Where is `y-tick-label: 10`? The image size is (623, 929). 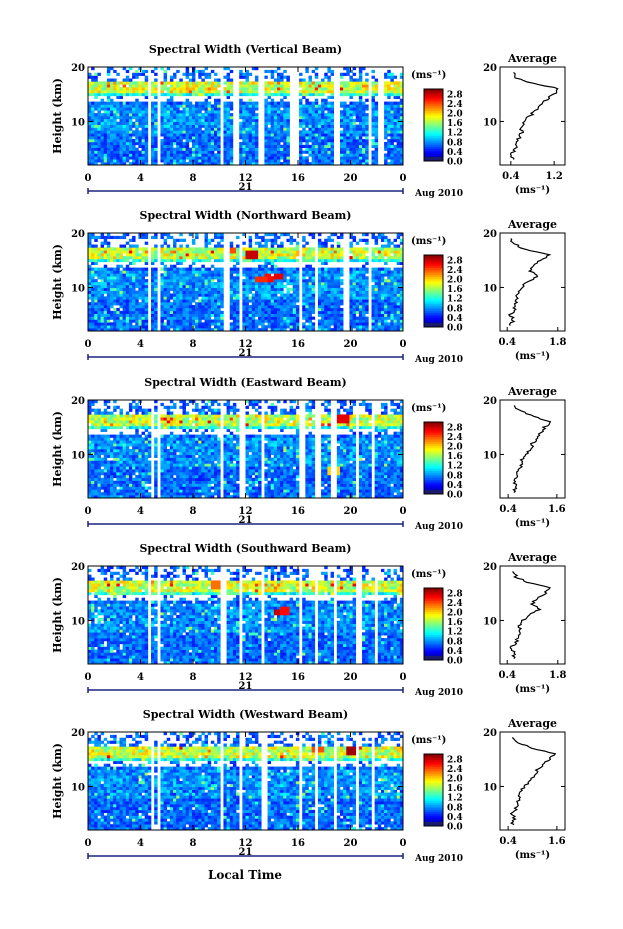 y-tick-label: 10 is located at coordinates (78, 122).